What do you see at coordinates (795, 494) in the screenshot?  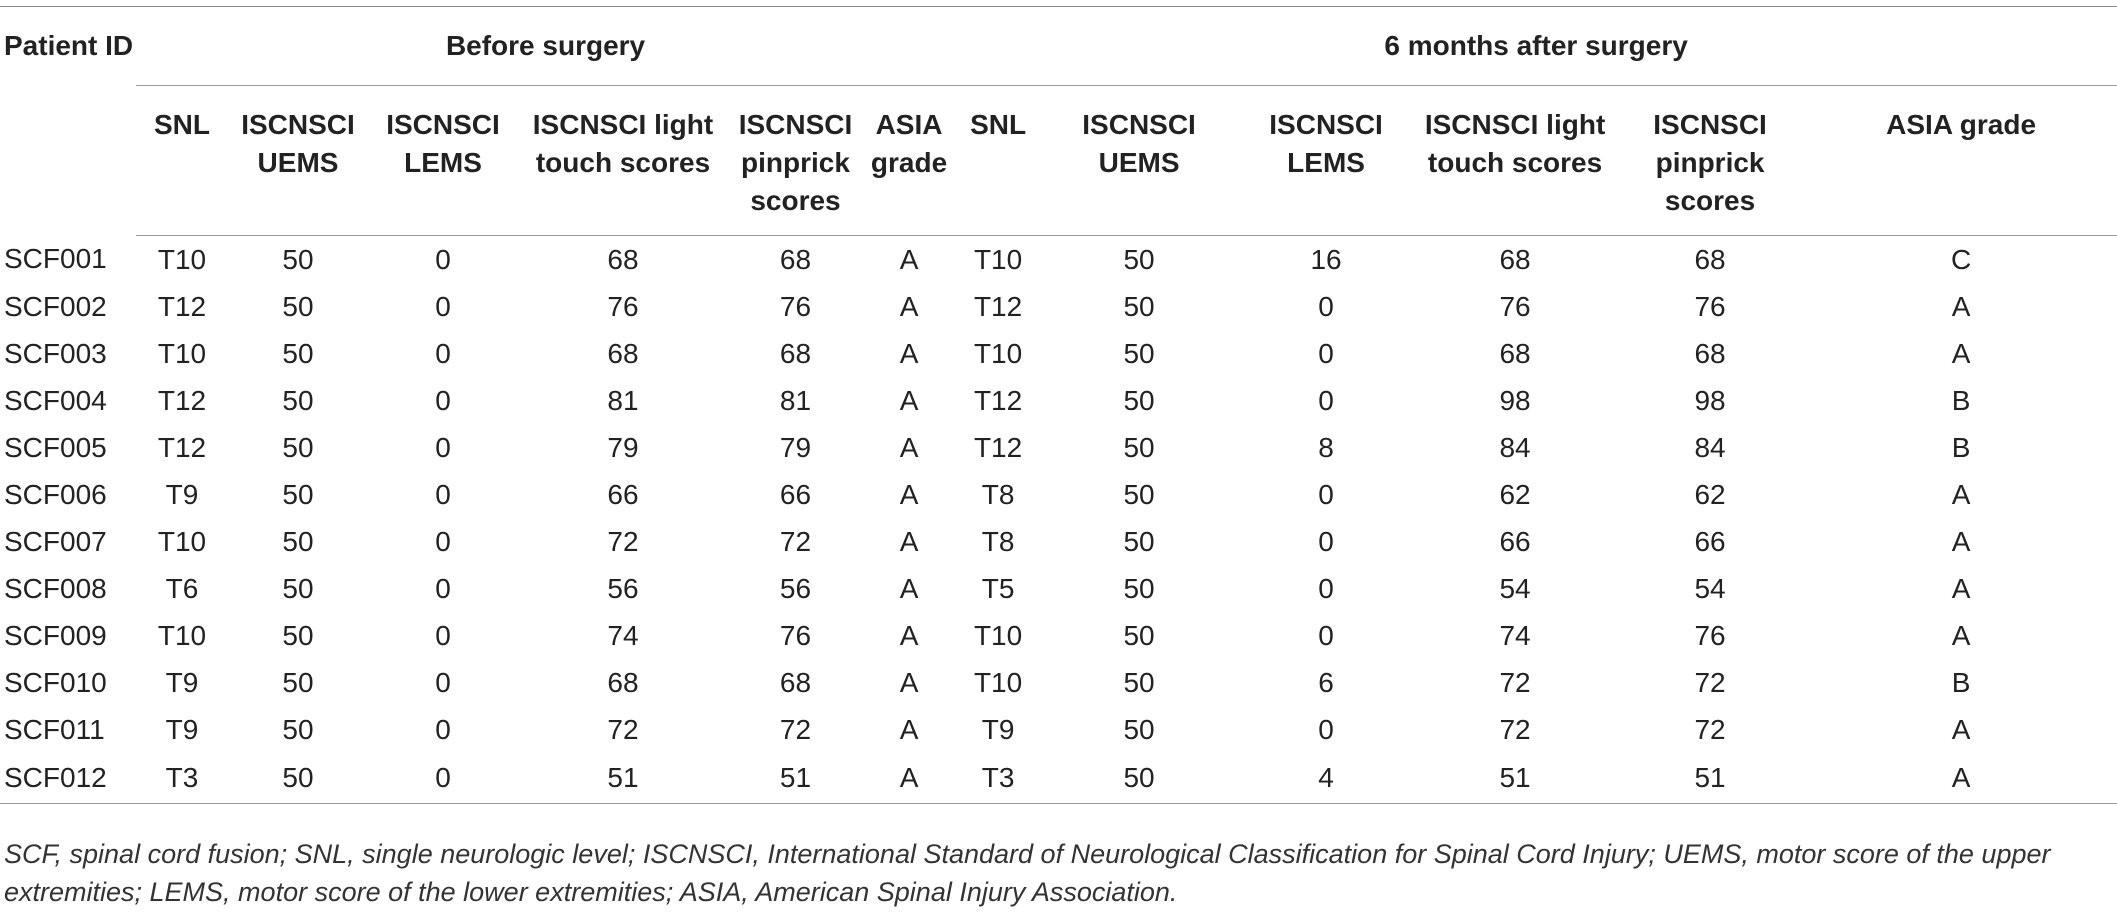 I see `cell-pinprick-before: 66` at bounding box center [795, 494].